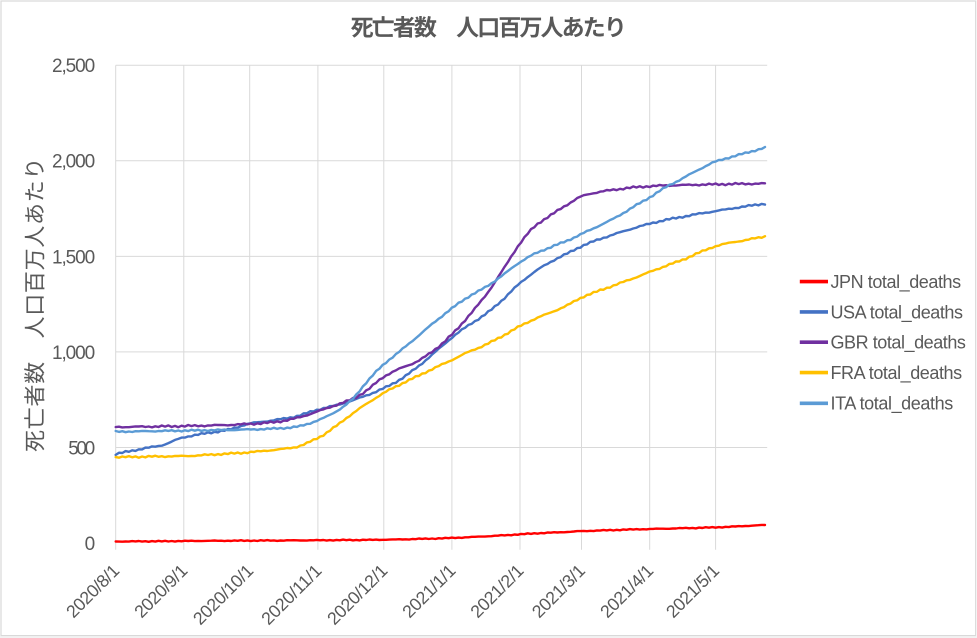  Describe the element at coordinates (898, 343) in the screenshot. I see `svg-text: GBR total_deaths` at that location.